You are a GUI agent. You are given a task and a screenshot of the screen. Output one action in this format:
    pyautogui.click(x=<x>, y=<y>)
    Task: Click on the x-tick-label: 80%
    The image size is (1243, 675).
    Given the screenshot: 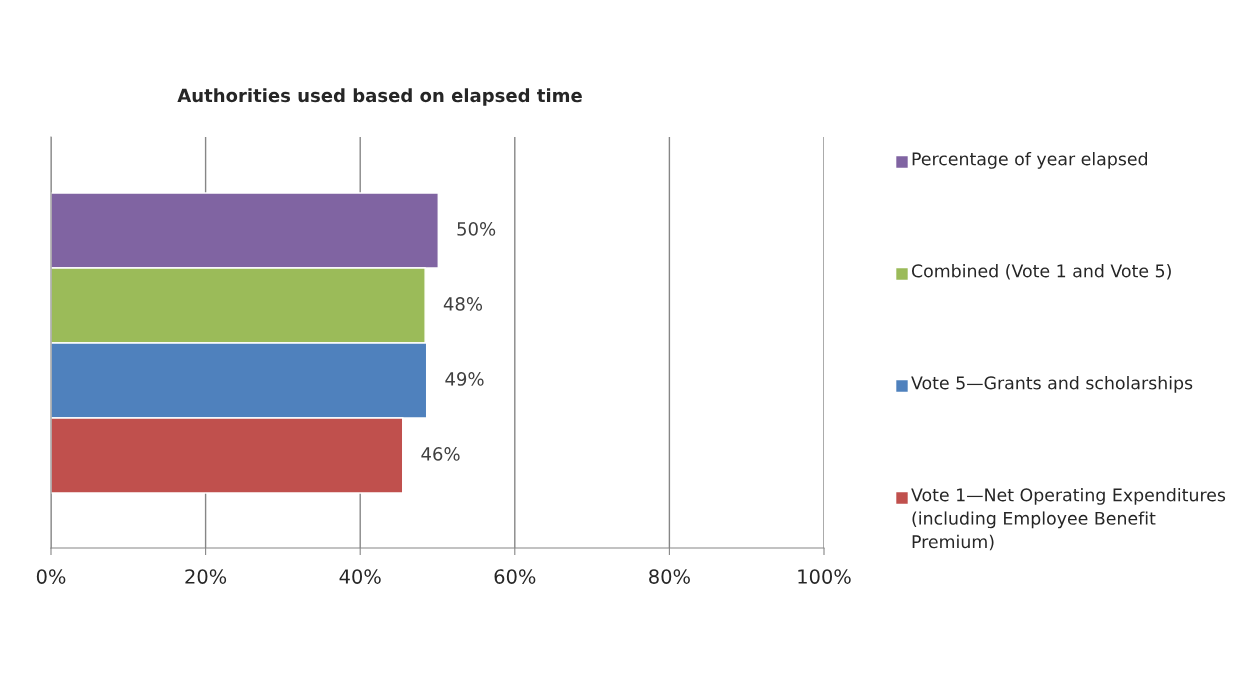 What is the action you would take?
    pyautogui.click(x=669, y=576)
    